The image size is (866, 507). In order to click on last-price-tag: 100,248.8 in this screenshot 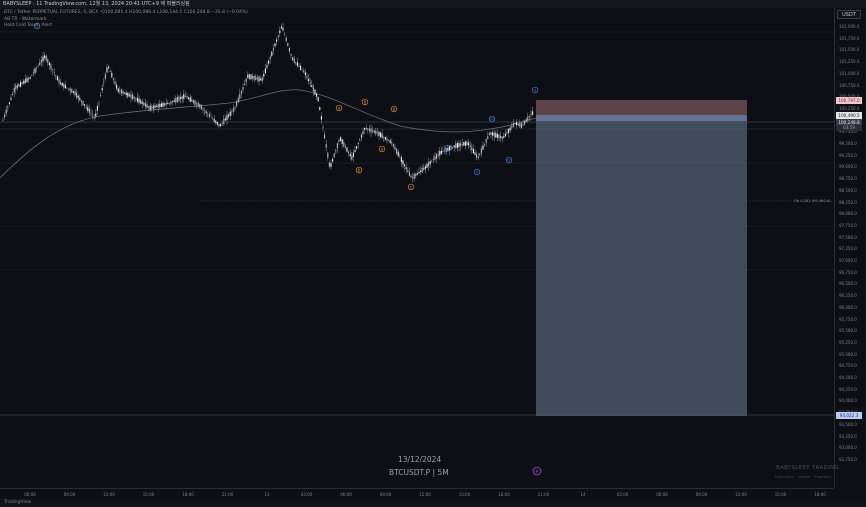, I will do `click(849, 122)`.